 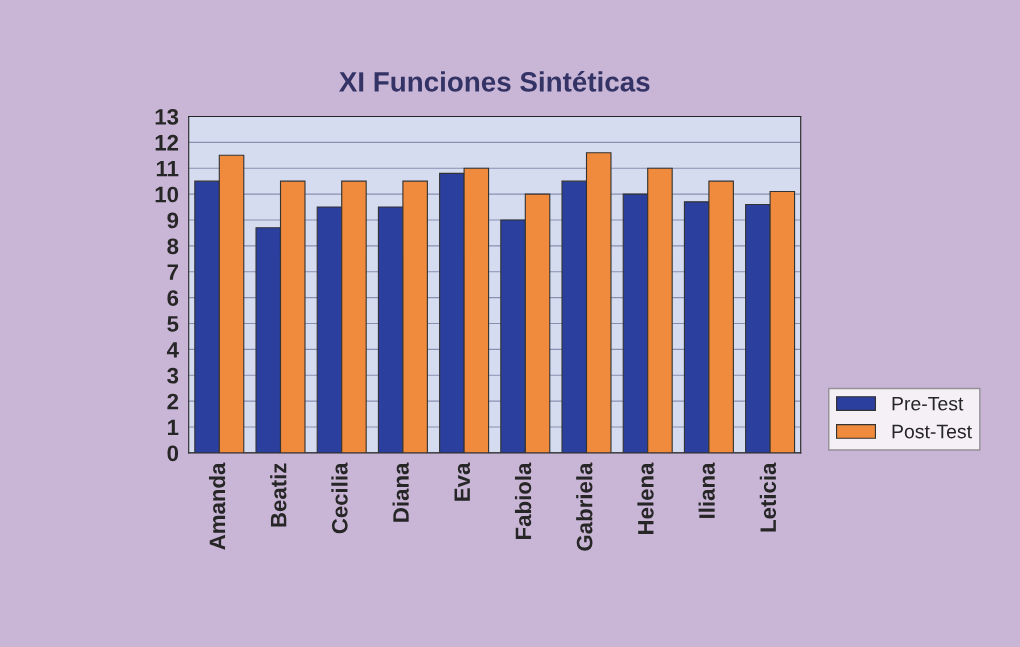 What do you see at coordinates (172, 272) in the screenshot?
I see `y-tick-label: 7` at bounding box center [172, 272].